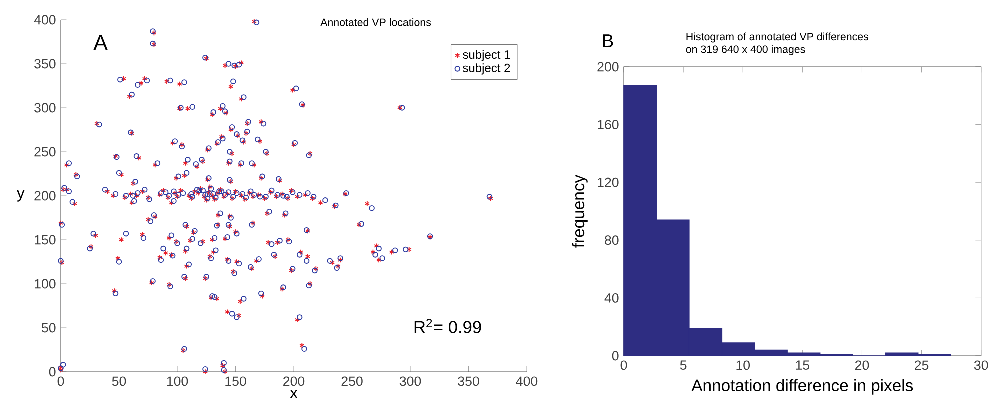 Image resolution: width=995 pixels, height=414 pixels. I want to click on y-tick-label: 120, so click(608, 183).